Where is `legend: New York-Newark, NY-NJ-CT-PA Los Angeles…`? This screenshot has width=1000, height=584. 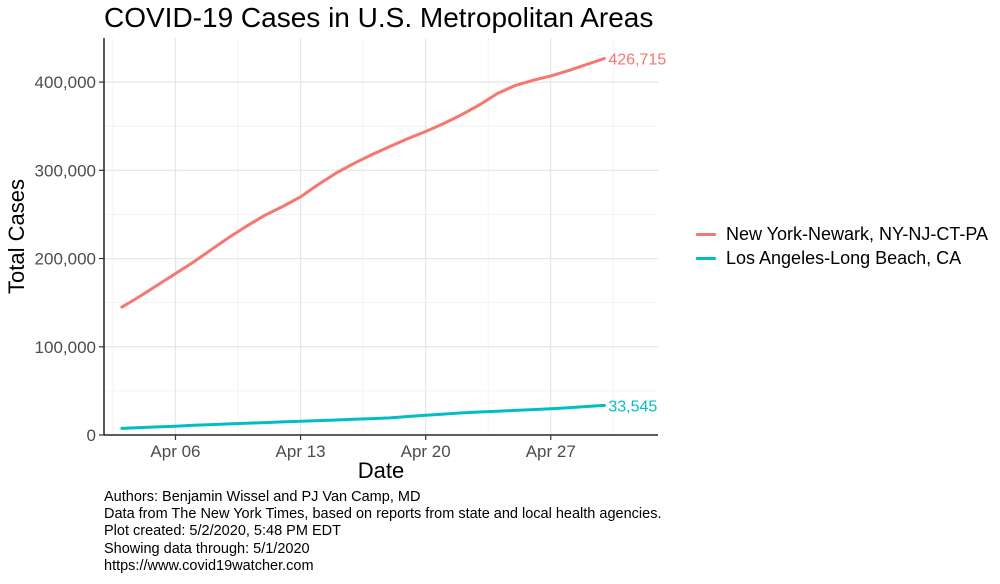 legend: New York-Newark, NY-NJ-CT-PA Los Angeles… is located at coordinates (842, 246).